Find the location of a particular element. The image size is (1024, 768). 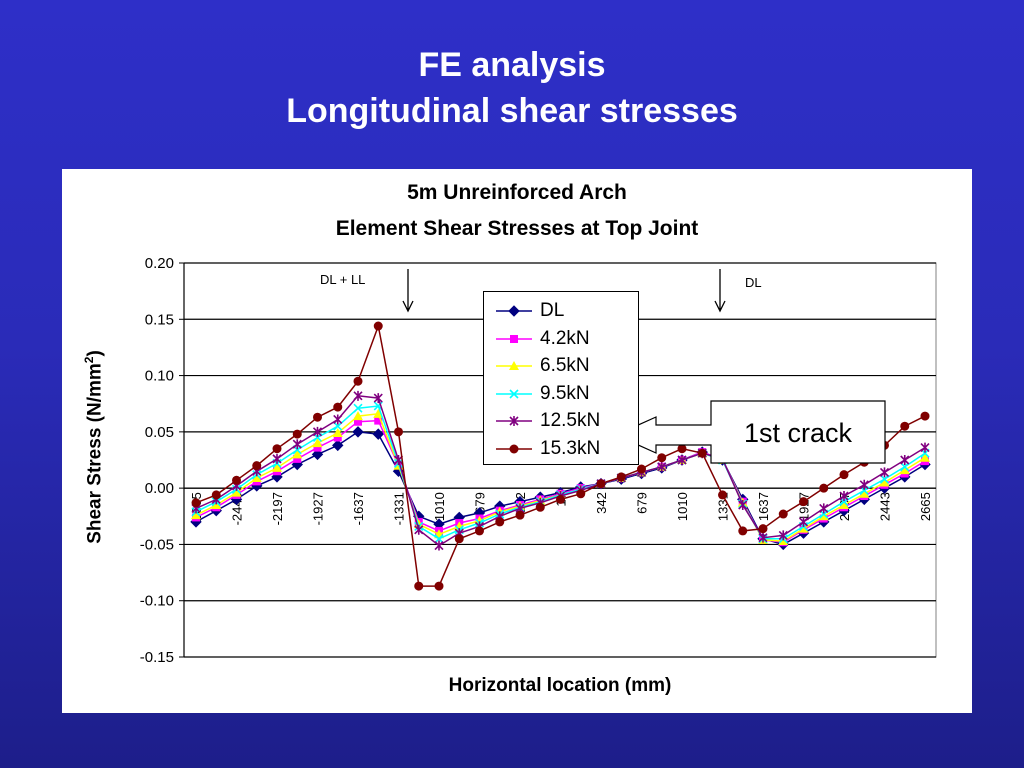

x-tick-label: 1927 is located at coordinates (804, 506).